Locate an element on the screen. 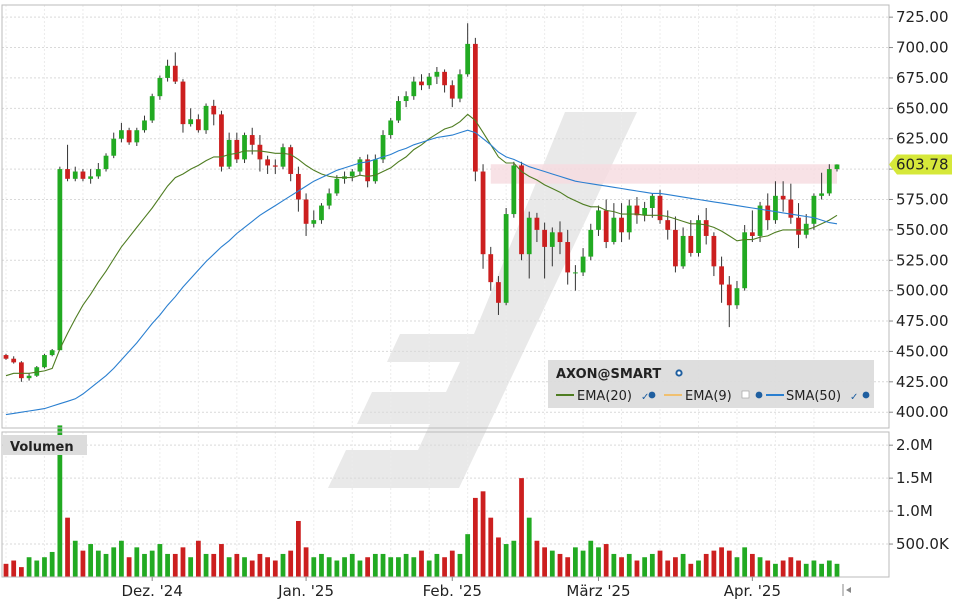 The width and height of the screenshot is (960, 600). y-tick-label: 700.00 is located at coordinates (922, 48).